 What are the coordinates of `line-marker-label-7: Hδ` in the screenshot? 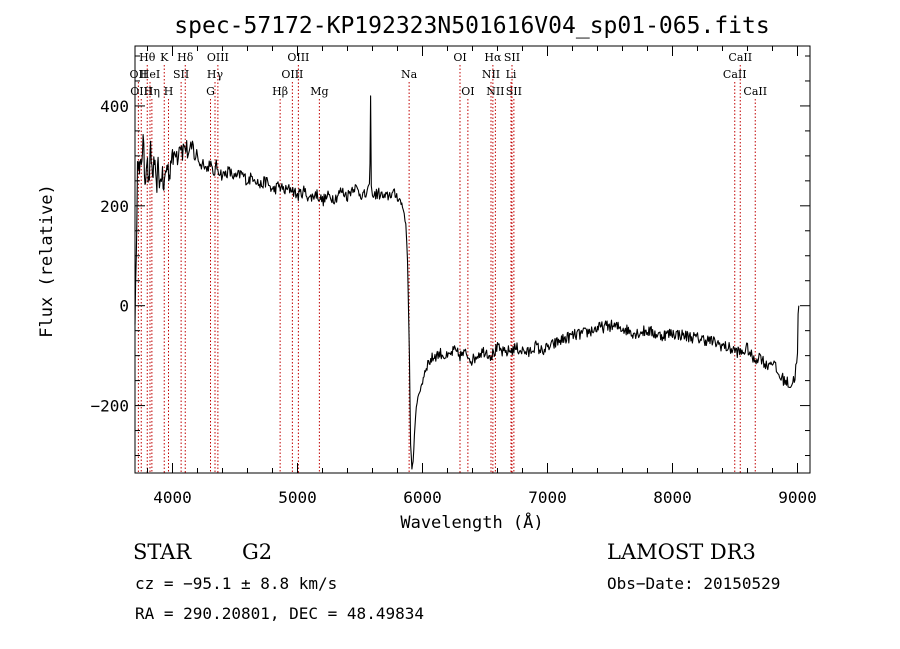 It's located at (185, 57).